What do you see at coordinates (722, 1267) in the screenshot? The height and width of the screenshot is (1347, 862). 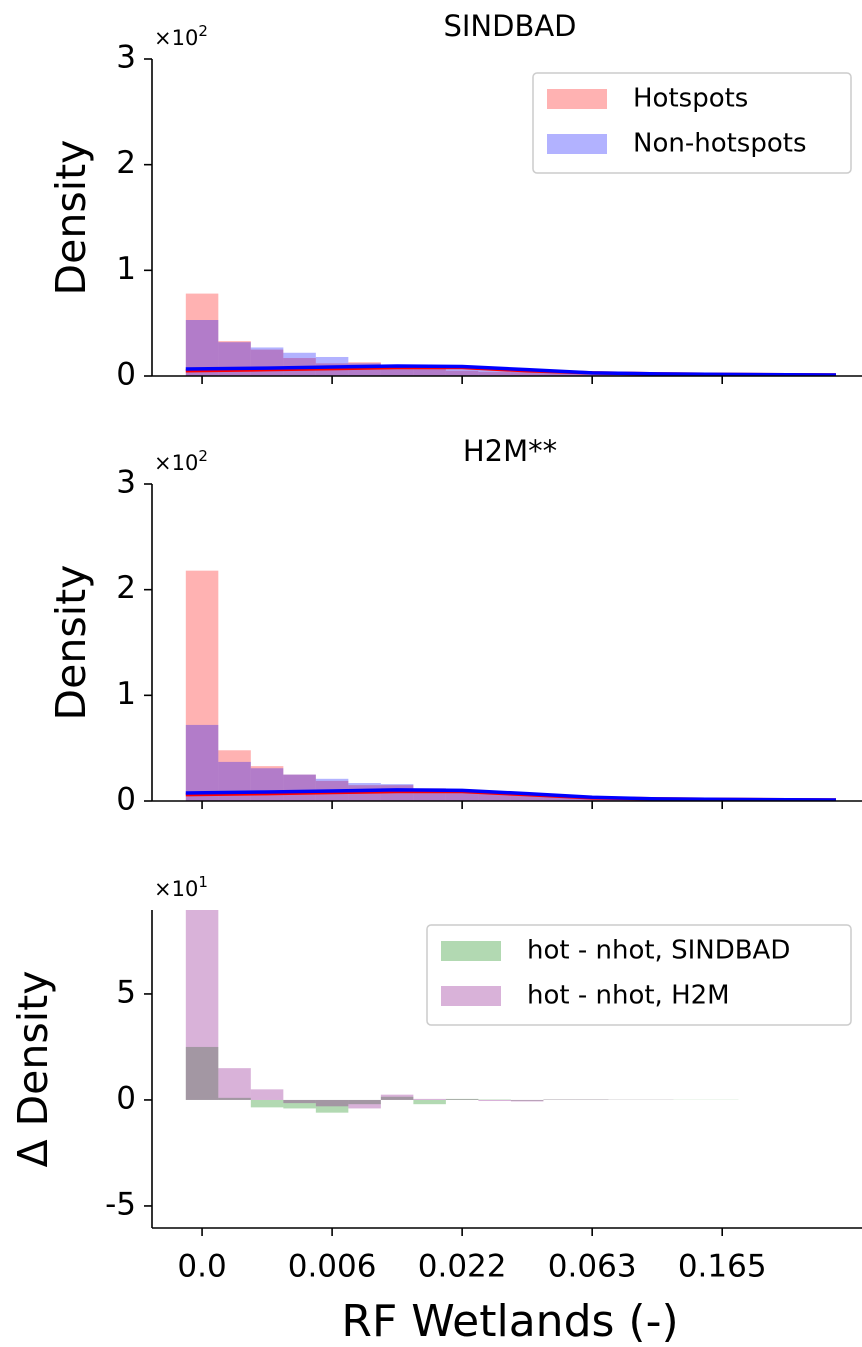 I see `x-tick-label: 0.165` at bounding box center [722, 1267].